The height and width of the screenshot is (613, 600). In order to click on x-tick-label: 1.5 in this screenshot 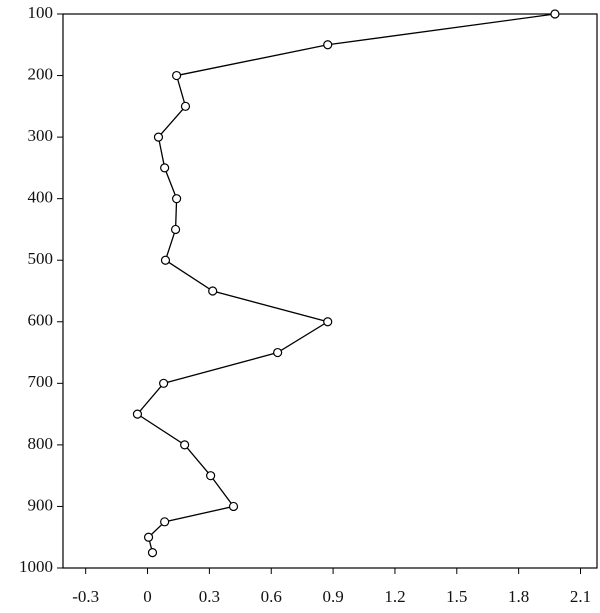, I will do `click(456, 596)`.